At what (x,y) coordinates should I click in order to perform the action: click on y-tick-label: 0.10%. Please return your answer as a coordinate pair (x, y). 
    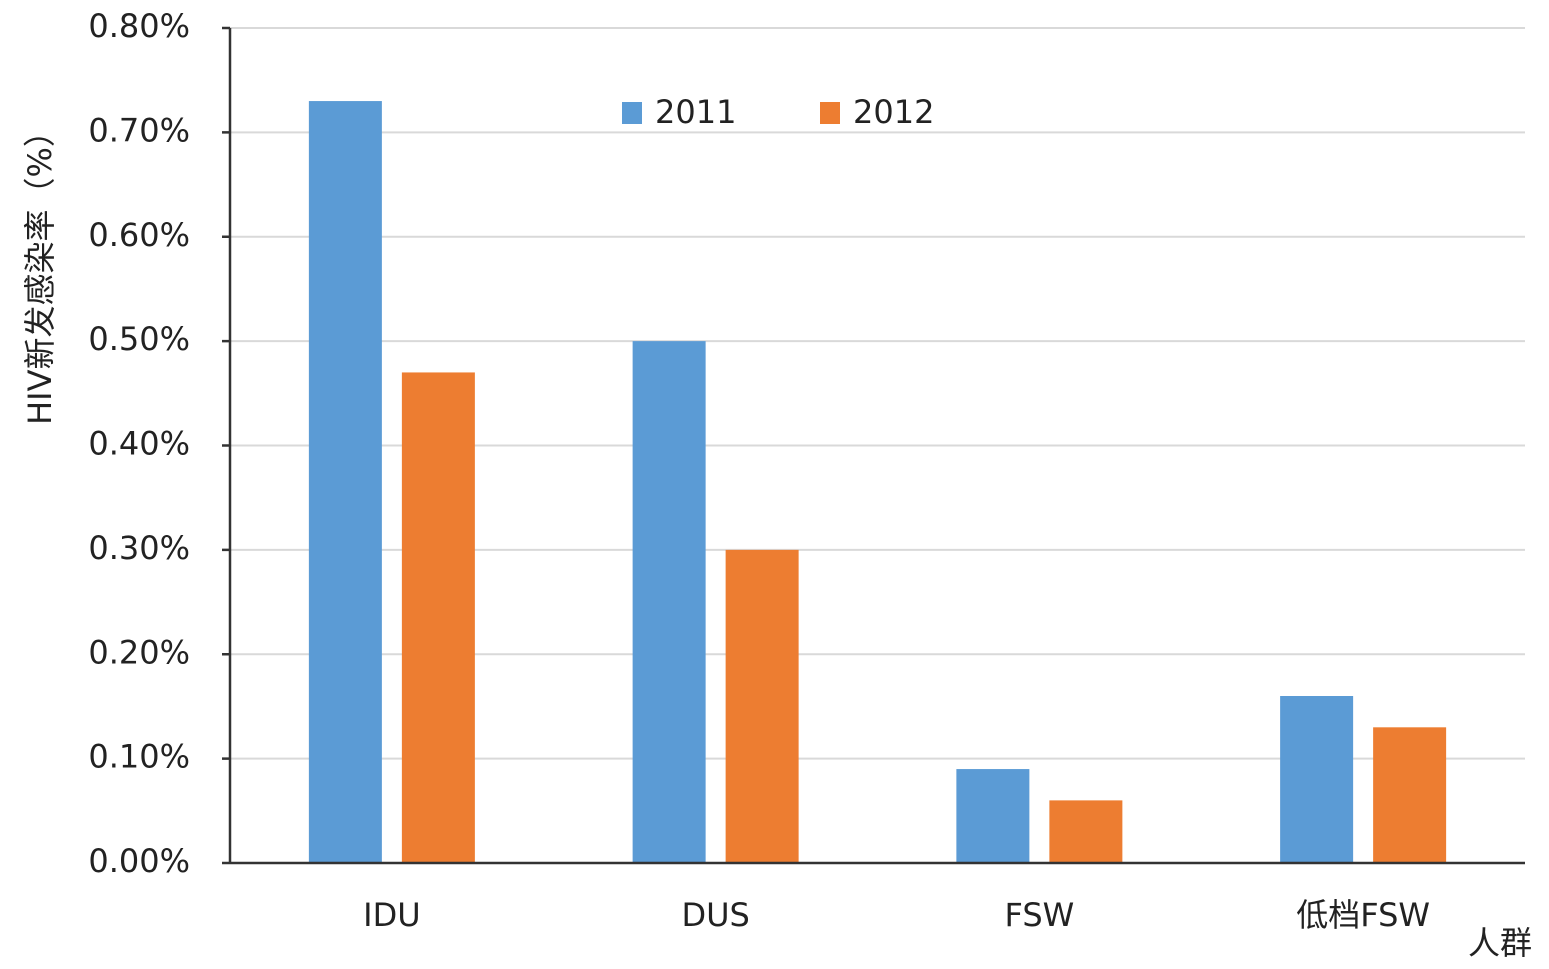
    Looking at the image, I should click on (139, 757).